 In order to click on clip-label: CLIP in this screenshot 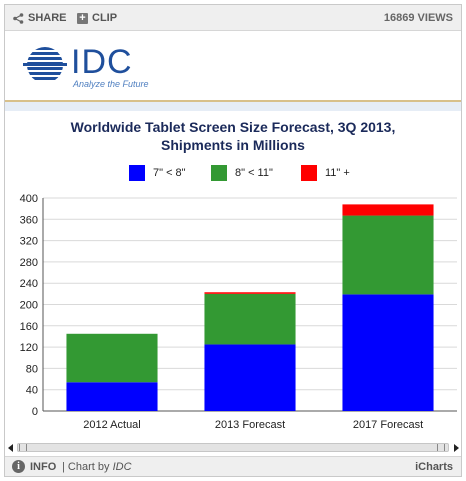, I will do `click(105, 18)`.